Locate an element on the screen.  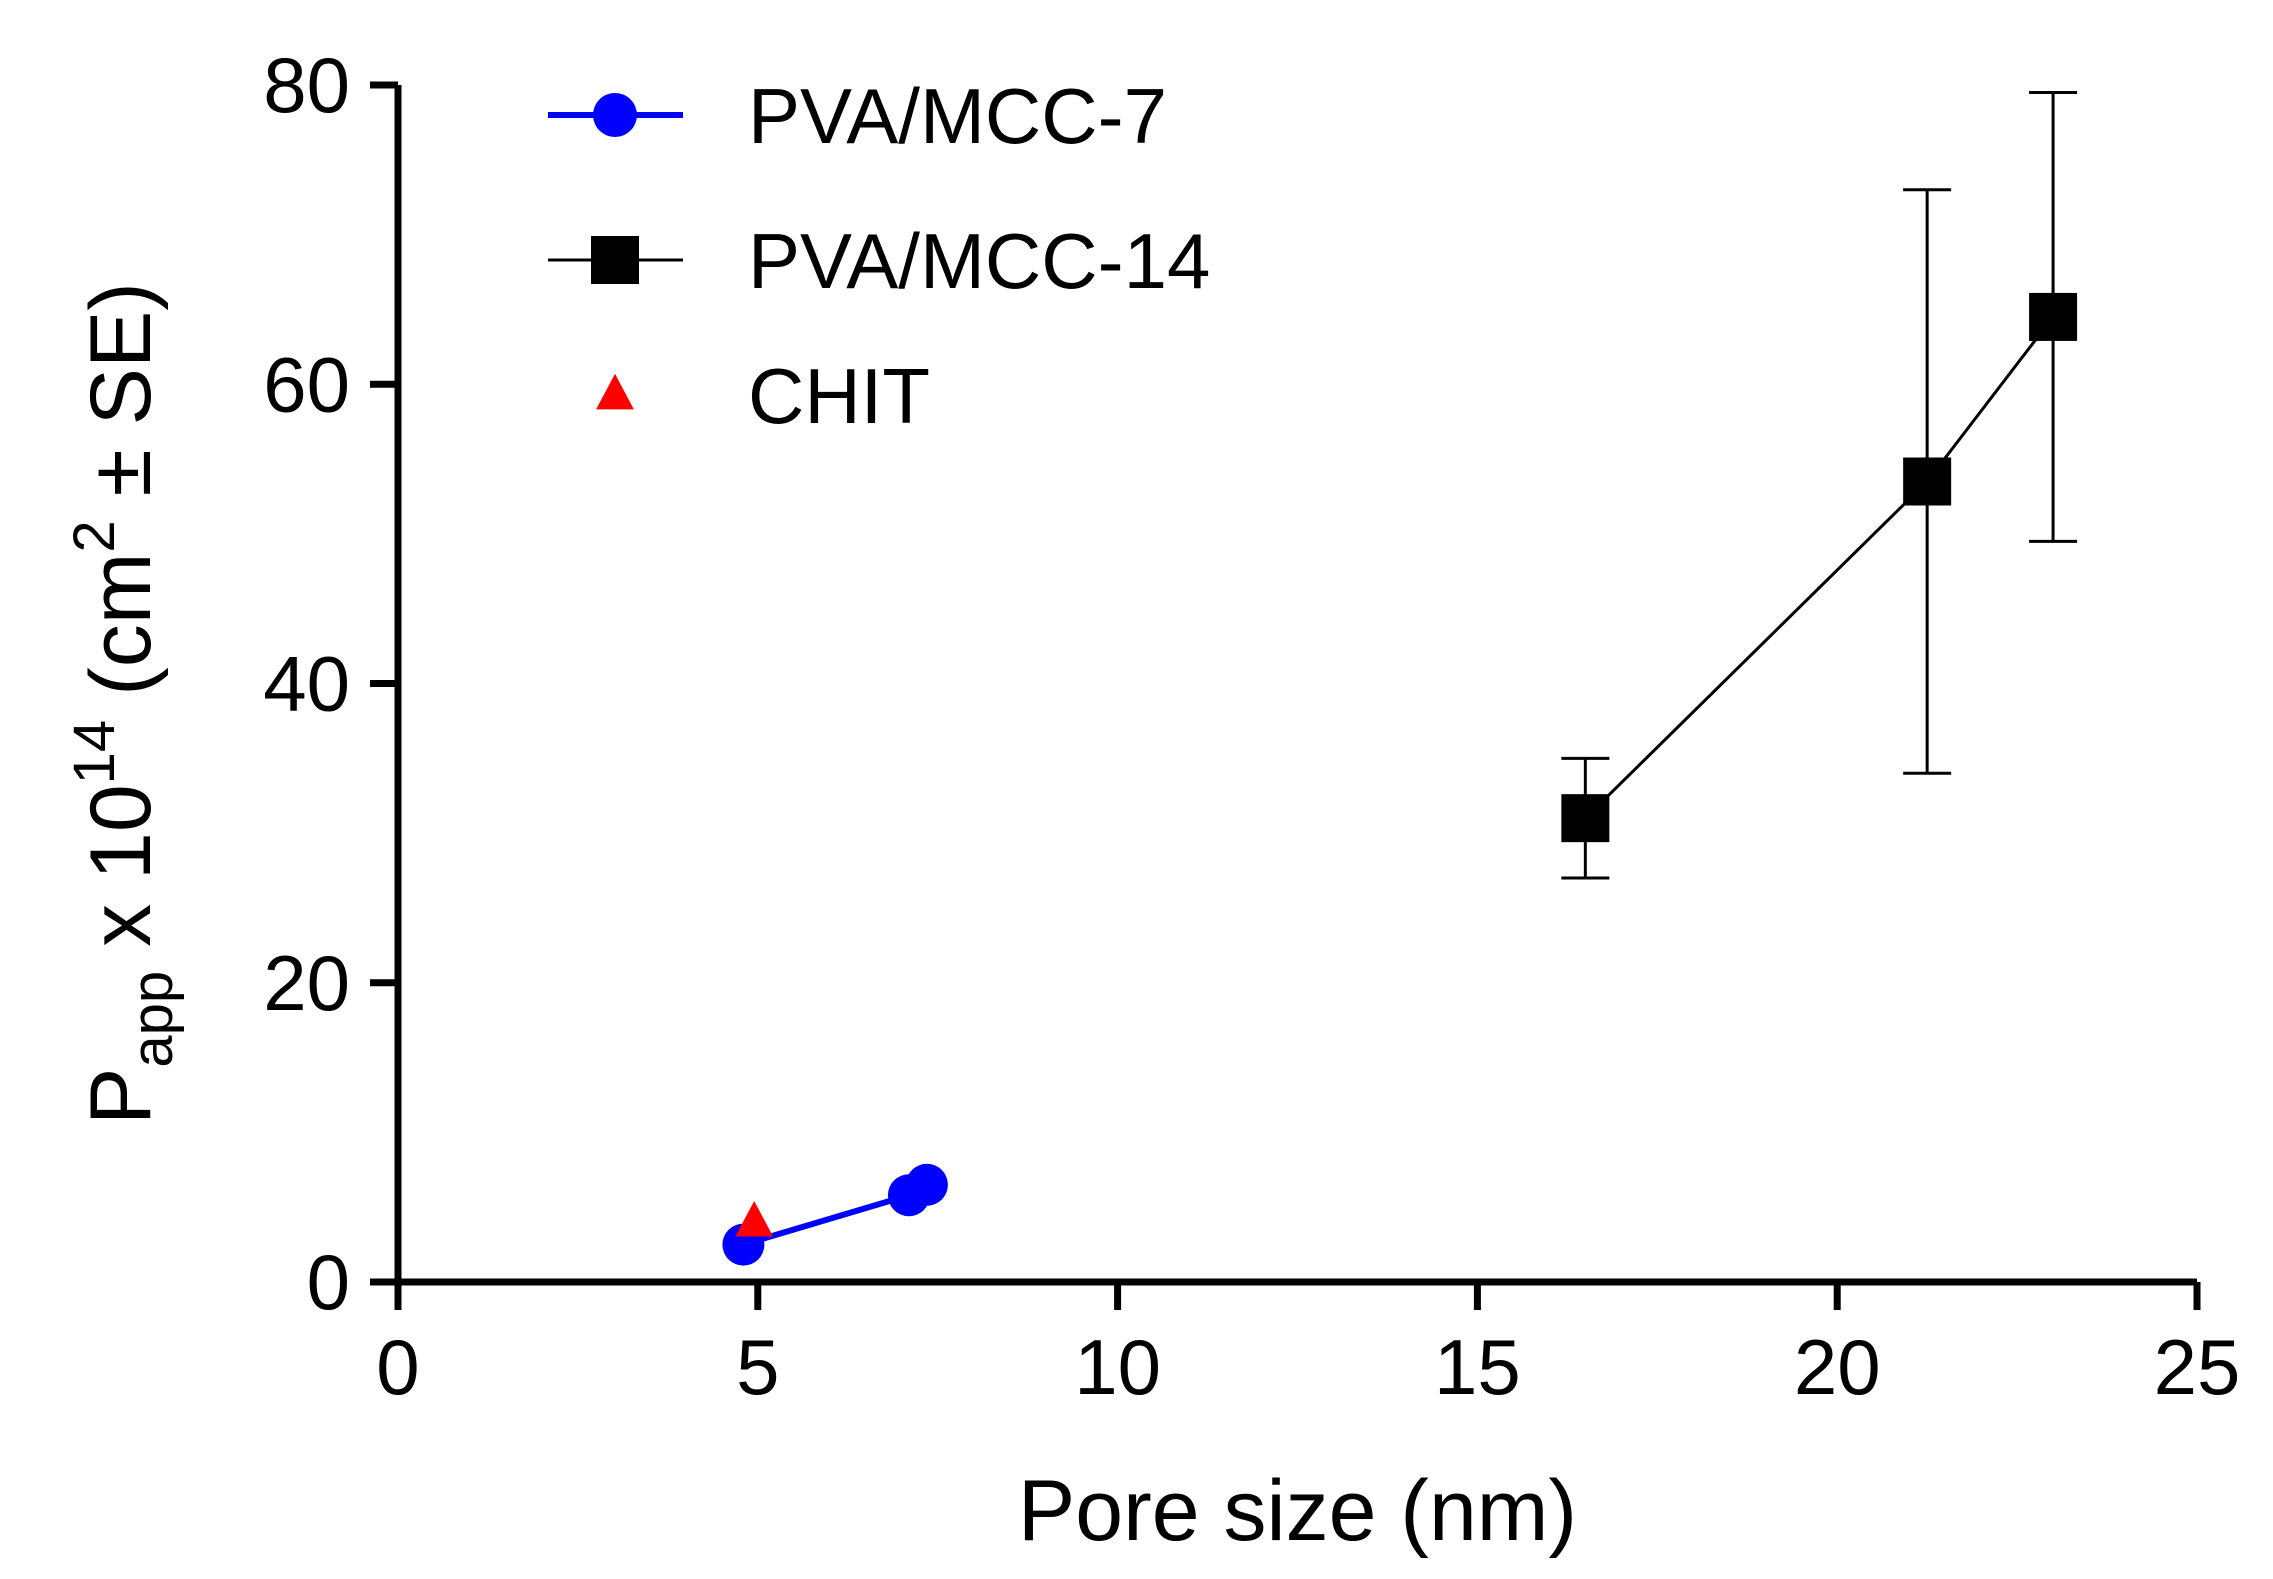
x-tick-label: 5 is located at coordinates (757, 1367).